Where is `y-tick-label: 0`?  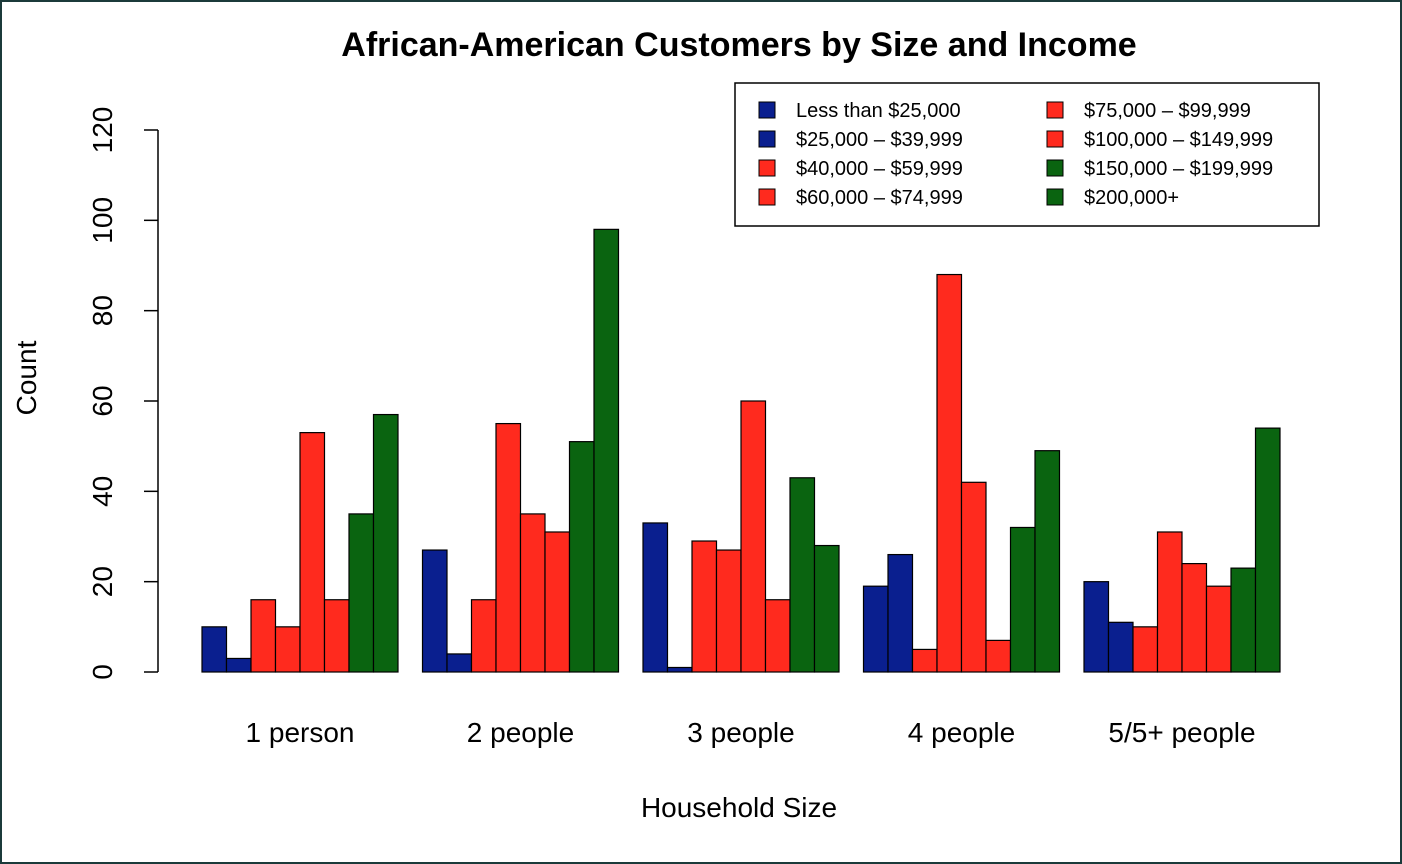 y-tick-label: 0 is located at coordinates (102, 672).